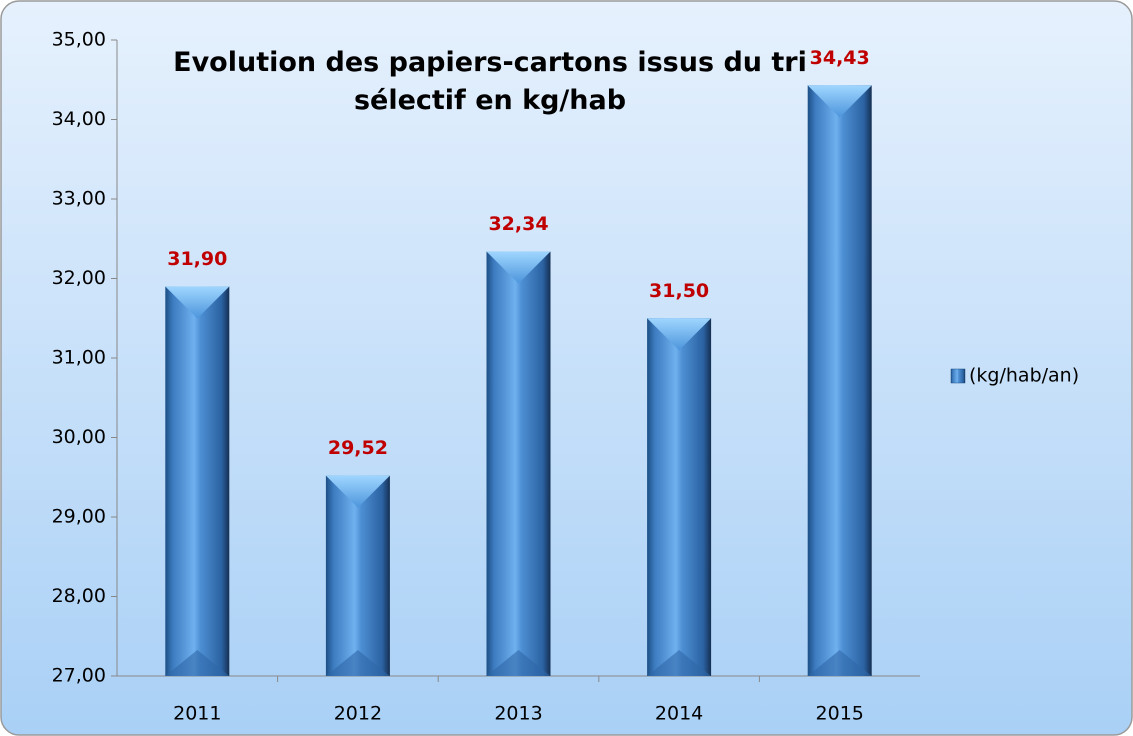 This screenshot has width=1133, height=736. What do you see at coordinates (79, 358) in the screenshot?
I see `y-tick-label: 31,00` at bounding box center [79, 358].